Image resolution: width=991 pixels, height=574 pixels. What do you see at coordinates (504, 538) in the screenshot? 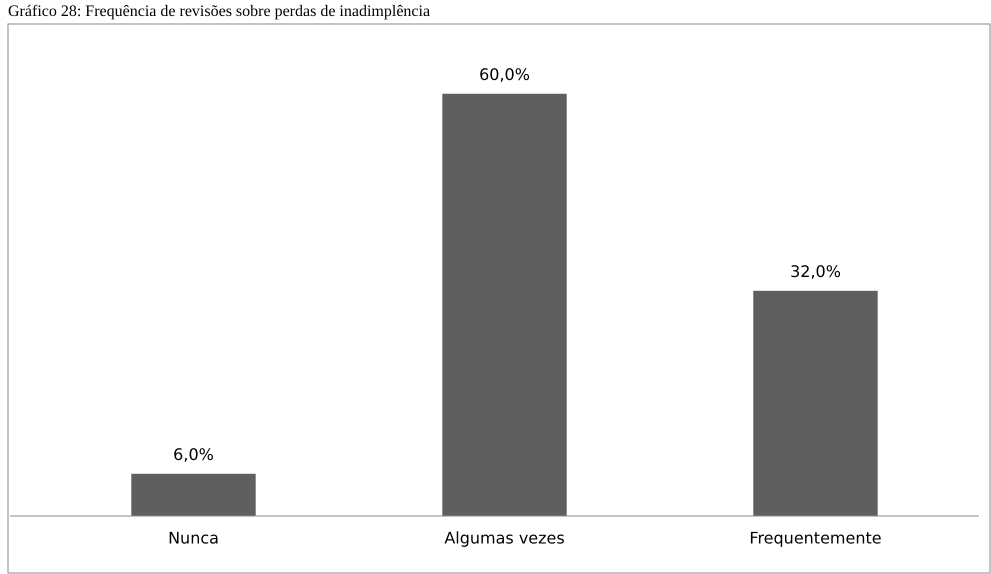
I see `x-tick-label: Algumas vezes` at bounding box center [504, 538].